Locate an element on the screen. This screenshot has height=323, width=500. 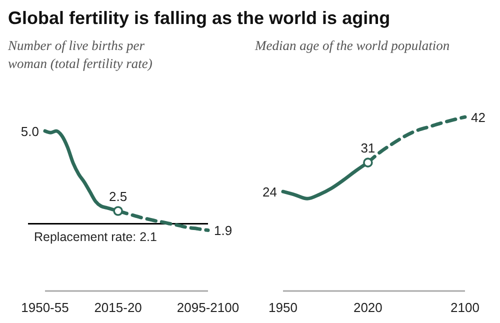
x-tick-label: 2095-2100 is located at coordinates (208, 307).